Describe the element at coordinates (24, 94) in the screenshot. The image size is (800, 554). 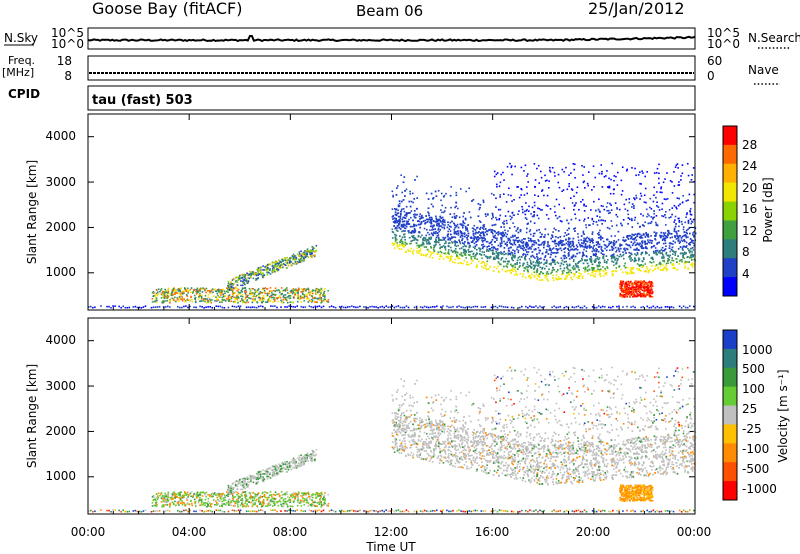
I see `cpid-label: CPID` at that location.